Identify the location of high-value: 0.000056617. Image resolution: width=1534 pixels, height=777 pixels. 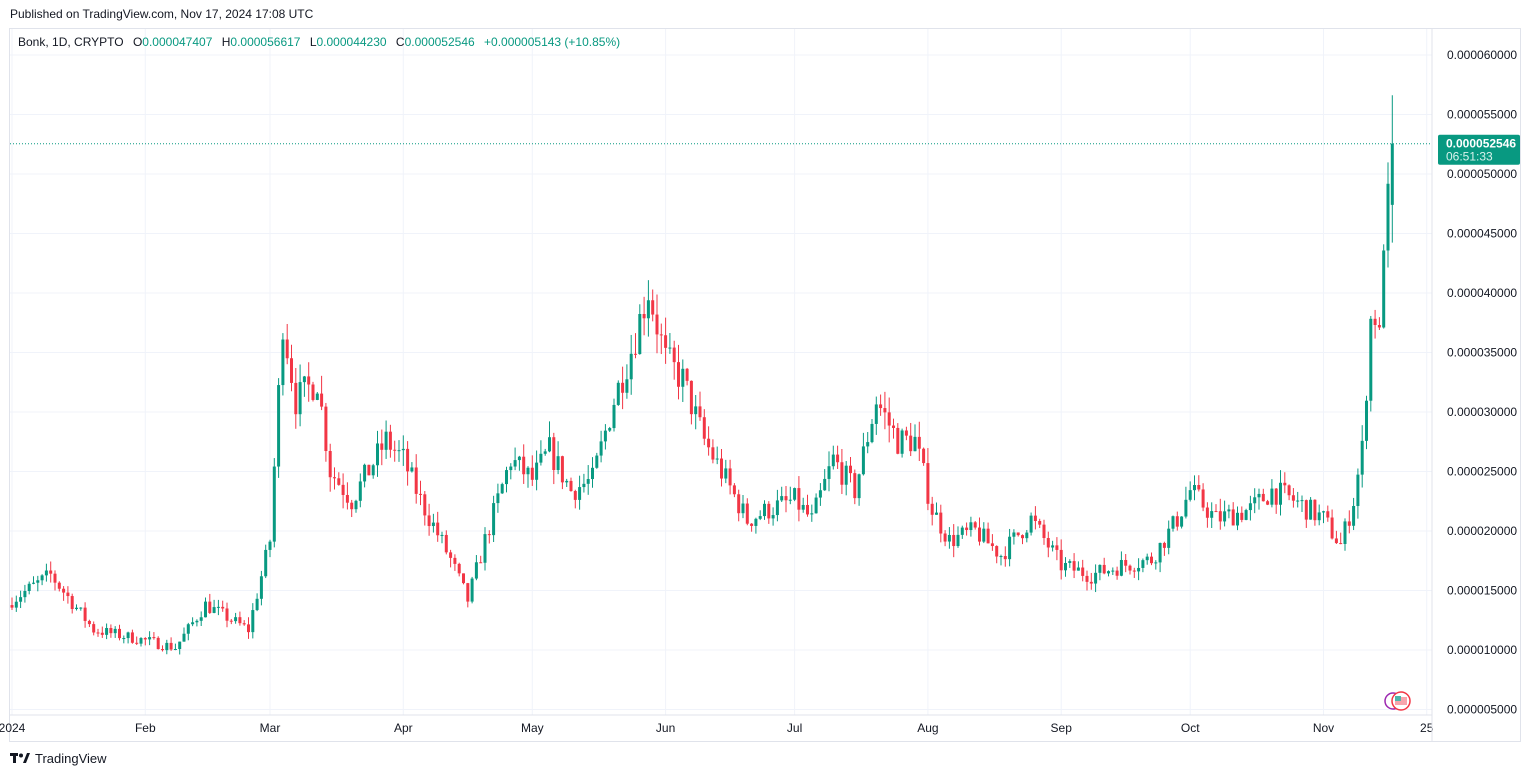
(265, 42).